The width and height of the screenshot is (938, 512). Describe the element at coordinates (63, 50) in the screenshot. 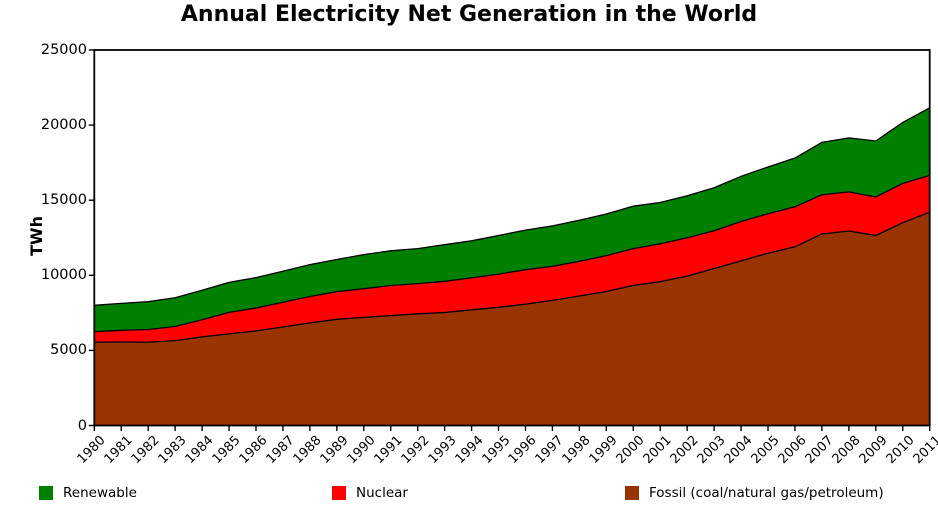

I see `y-tick-label: 25000` at that location.